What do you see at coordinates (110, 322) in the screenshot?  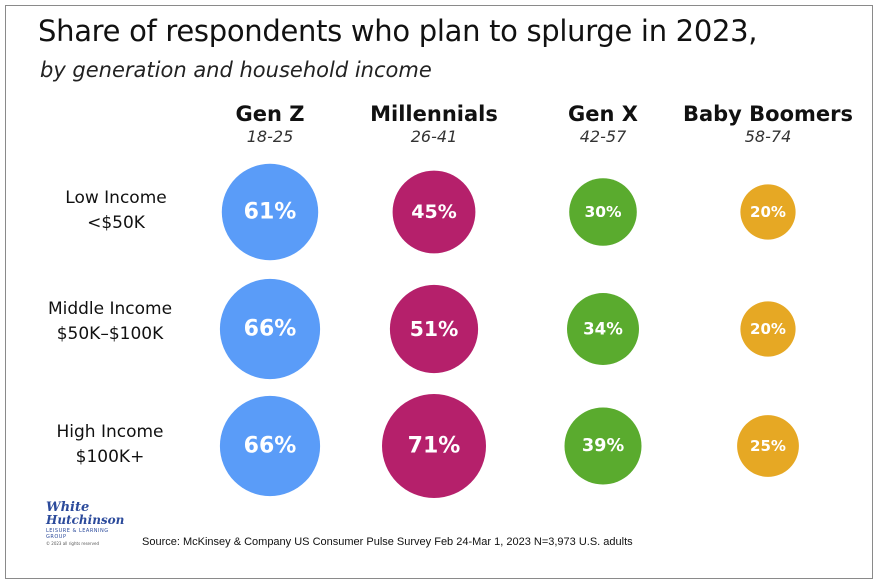 I see `row-header-middle-income: Middle Income $50K–$100K` at bounding box center [110, 322].